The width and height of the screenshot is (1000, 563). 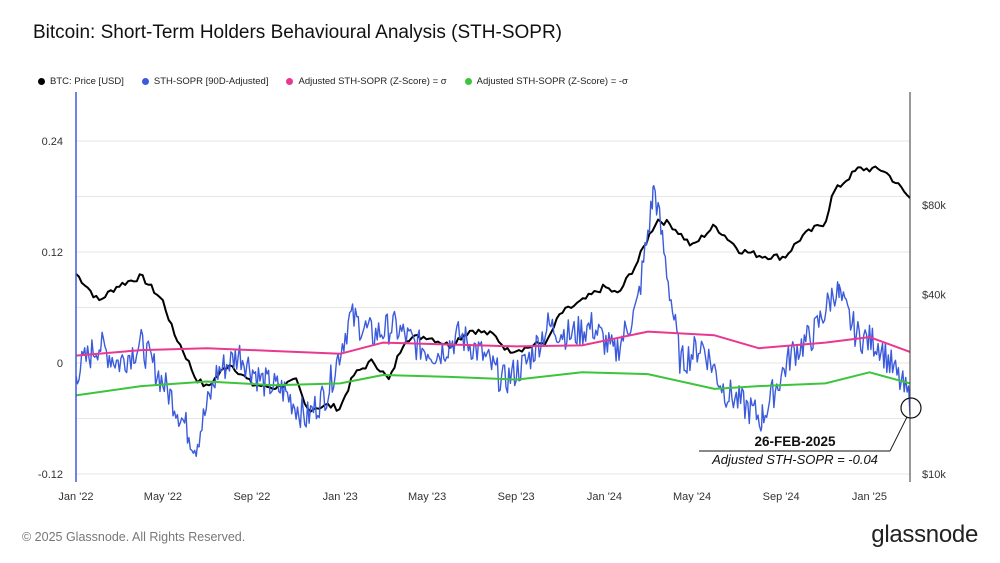 I want to click on legend-label: STH-SOPR [90D-Adjusted], so click(x=211, y=81).